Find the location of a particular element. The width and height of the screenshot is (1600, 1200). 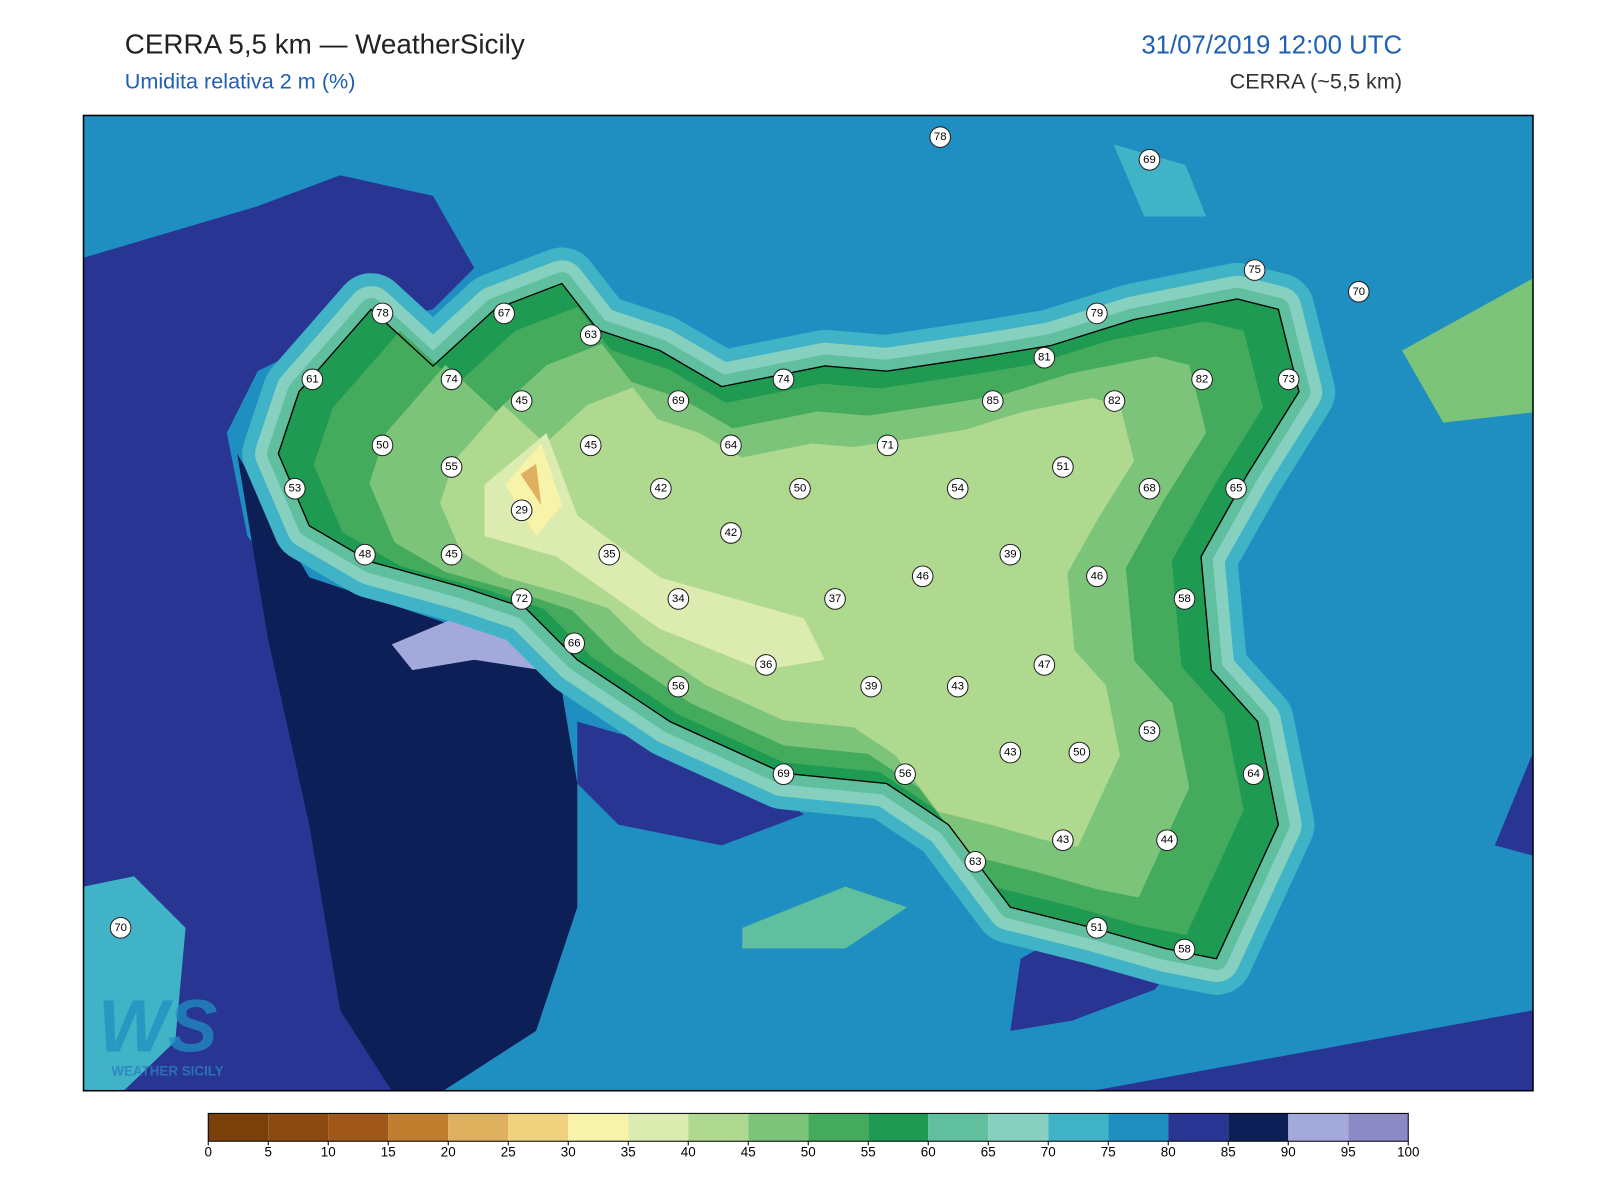

logo: WS WEATHER SICILY is located at coordinates (161, 1032).